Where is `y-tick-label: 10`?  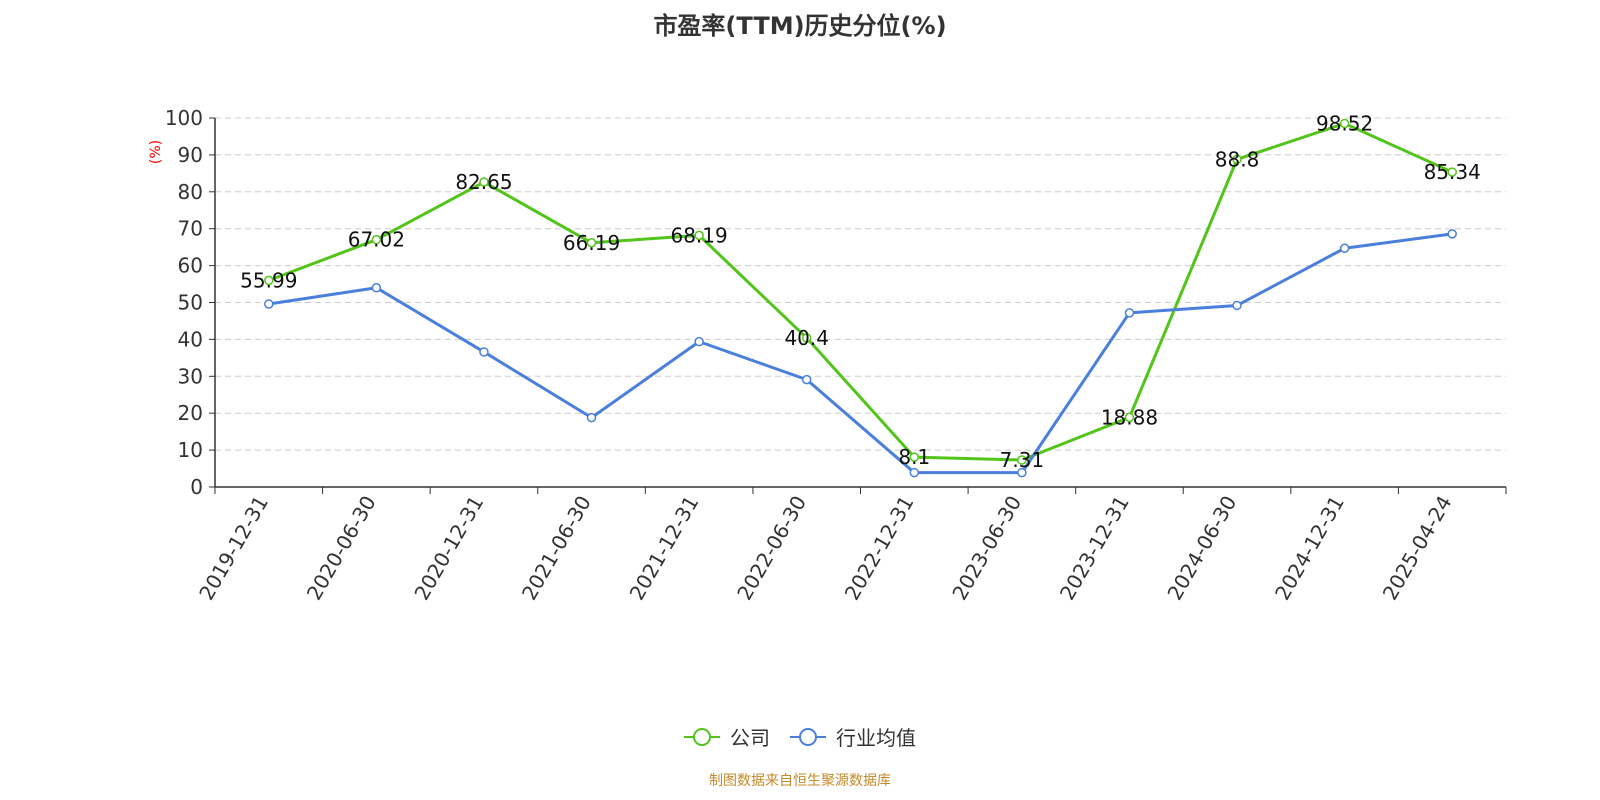
y-tick-label: 10 is located at coordinates (190, 450).